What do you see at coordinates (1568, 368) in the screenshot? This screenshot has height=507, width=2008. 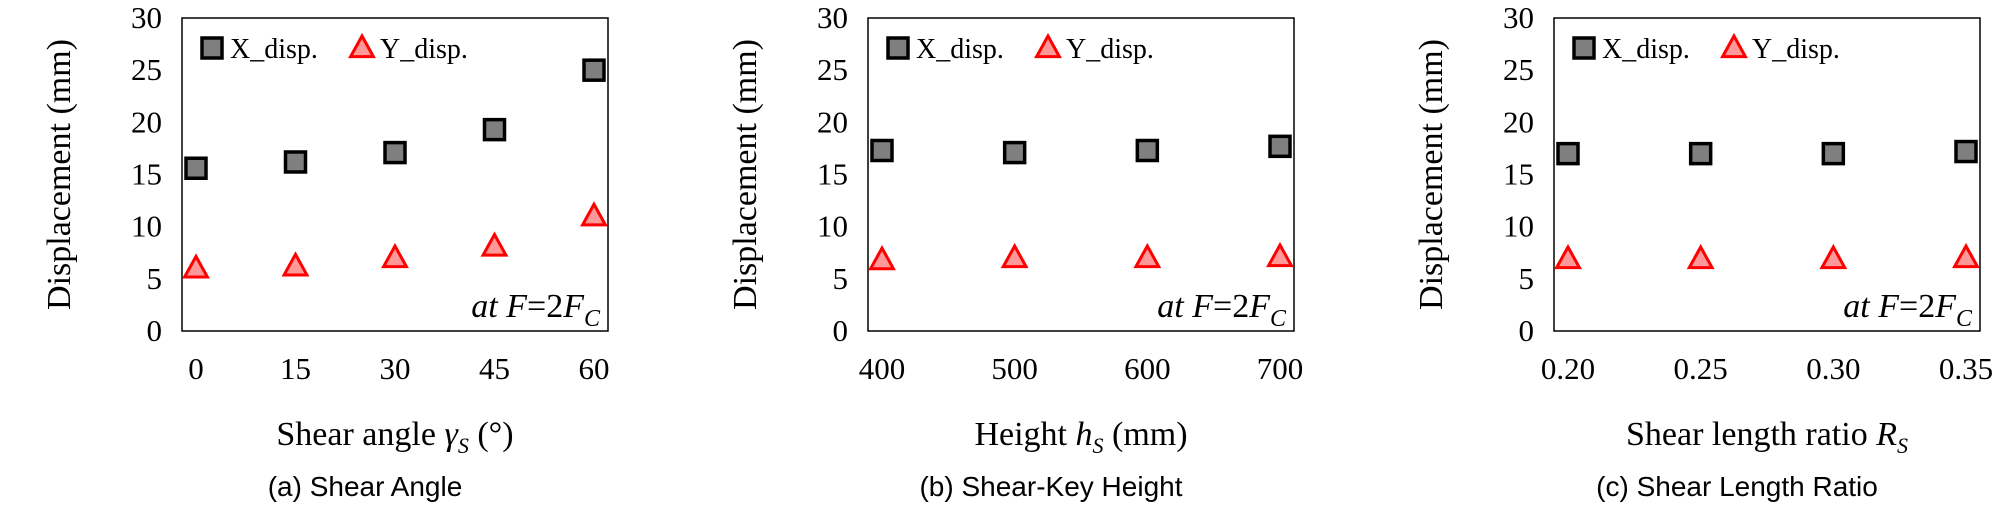 I see `x-tick-label: 0.20` at bounding box center [1568, 368].